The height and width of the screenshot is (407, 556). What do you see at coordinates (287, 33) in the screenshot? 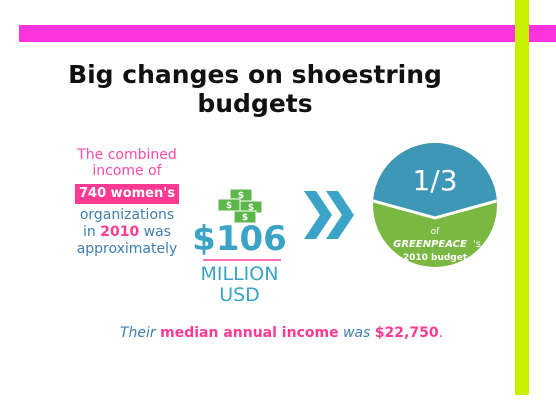
I see `magenta-header-bar` at bounding box center [287, 33].